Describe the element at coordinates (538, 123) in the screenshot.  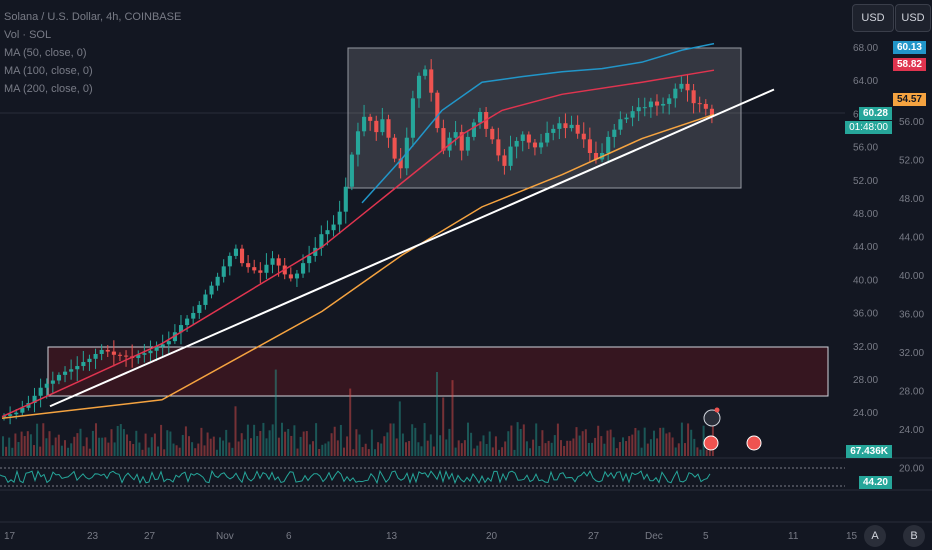
I see `ma-50-line` at that location.